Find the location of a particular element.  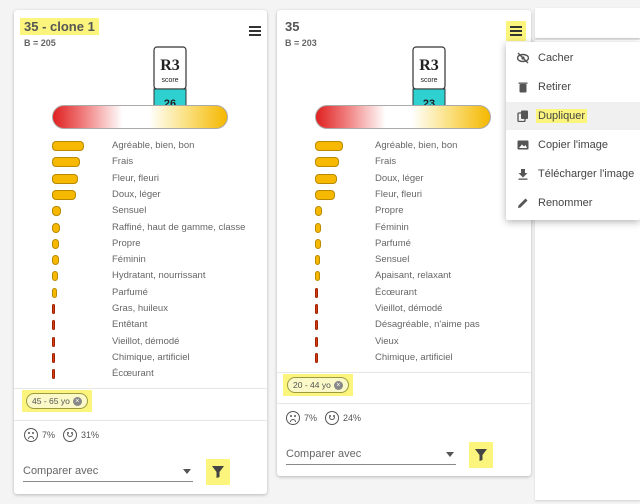

menu-item-copier-image: Copier l'image is located at coordinates (573, 145).